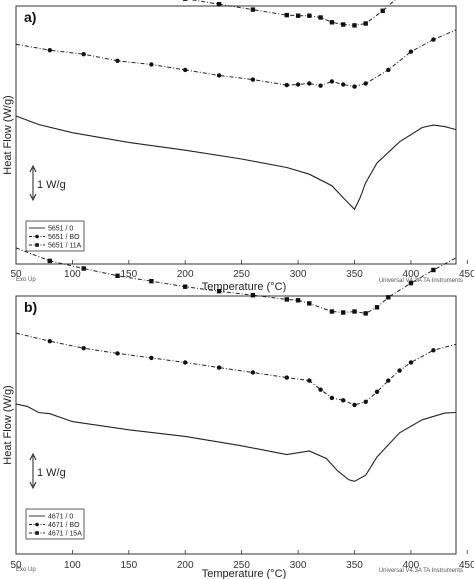  Describe the element at coordinates (298, 565) in the screenshot. I see `panel-b-x-tick-label: 300` at that location.